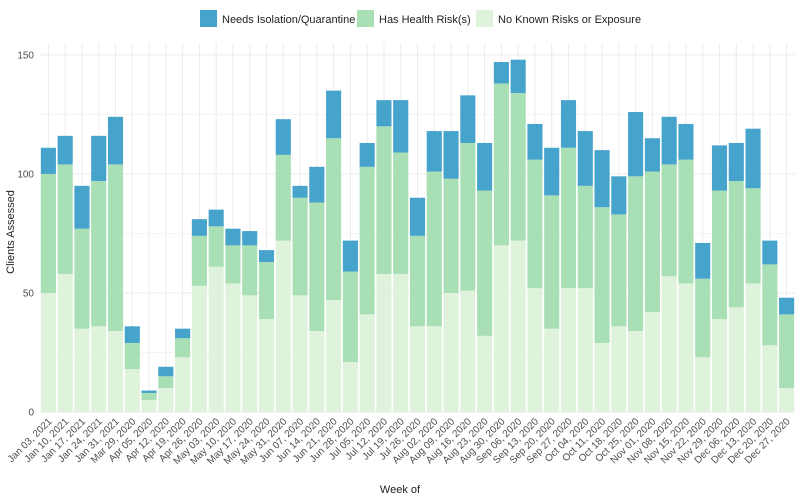 The width and height of the screenshot is (800, 500). What do you see at coordinates (25, 174) in the screenshot?
I see `y-tick-label: 100` at bounding box center [25, 174].